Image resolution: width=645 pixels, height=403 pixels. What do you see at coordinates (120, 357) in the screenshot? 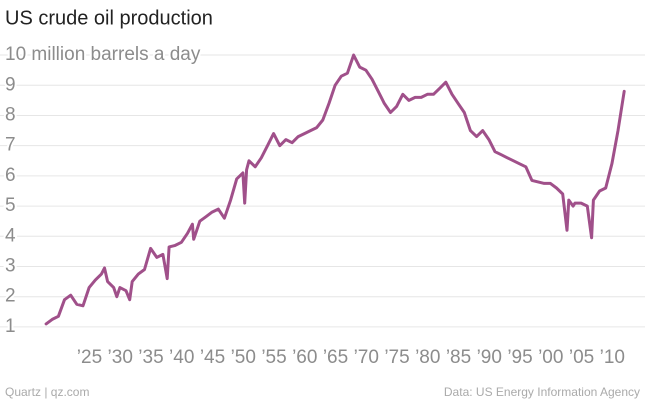
I see `x-tick-label: ’30` at bounding box center [120, 357].